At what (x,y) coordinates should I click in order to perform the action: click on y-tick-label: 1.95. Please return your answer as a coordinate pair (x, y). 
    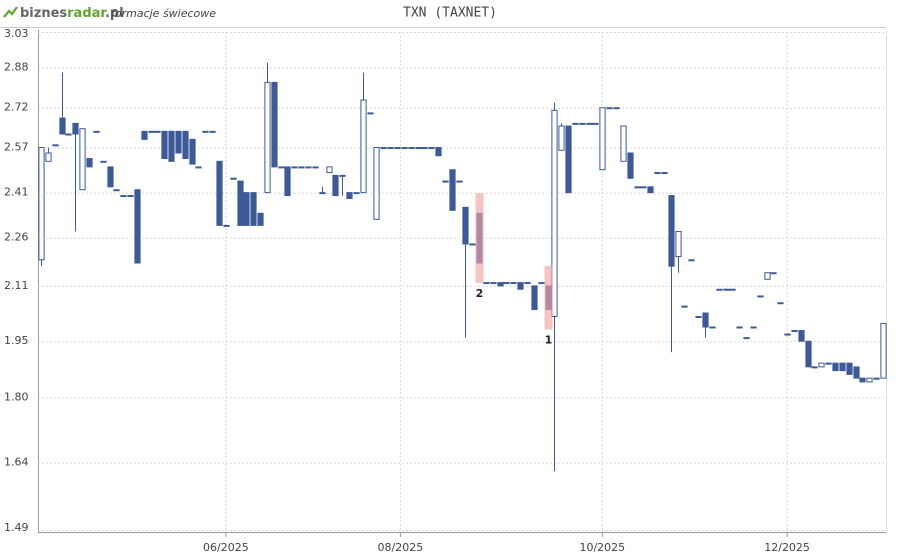
    Looking at the image, I should click on (16, 340).